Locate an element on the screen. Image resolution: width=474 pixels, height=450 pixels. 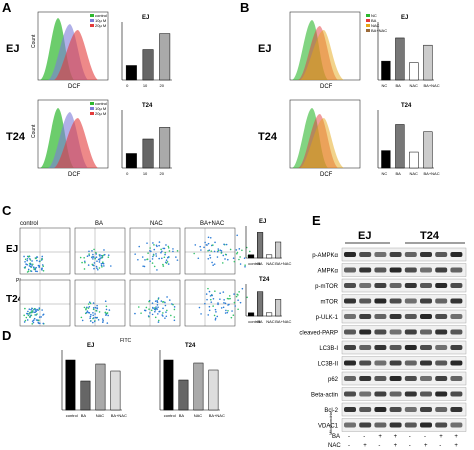
wb-header-ej: EJ is located at coordinates (364, 236).